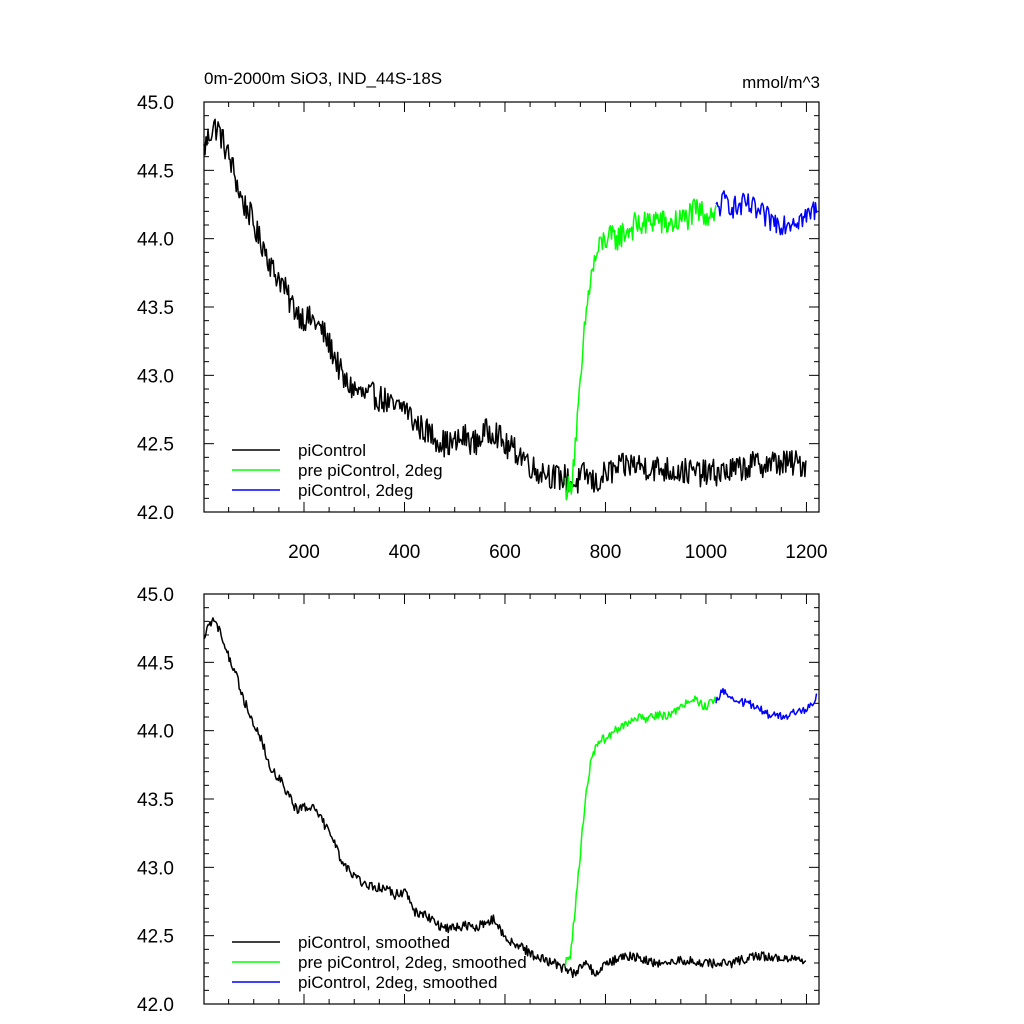 Image resolution: width=1024 pixels, height=1024 pixels. I want to click on x-tick-label: 1200, so click(806, 552).